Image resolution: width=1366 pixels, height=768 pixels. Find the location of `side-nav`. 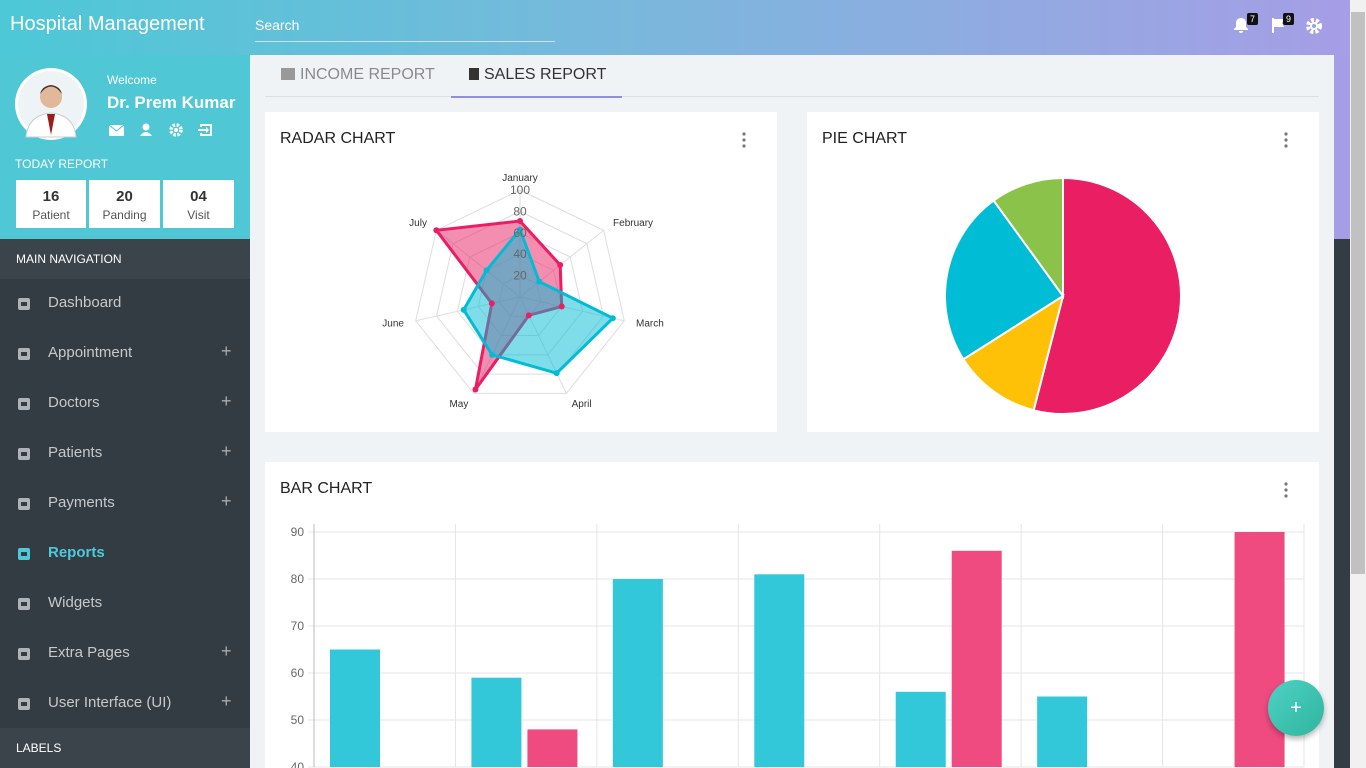

side-nav is located at coordinates (125, 503).